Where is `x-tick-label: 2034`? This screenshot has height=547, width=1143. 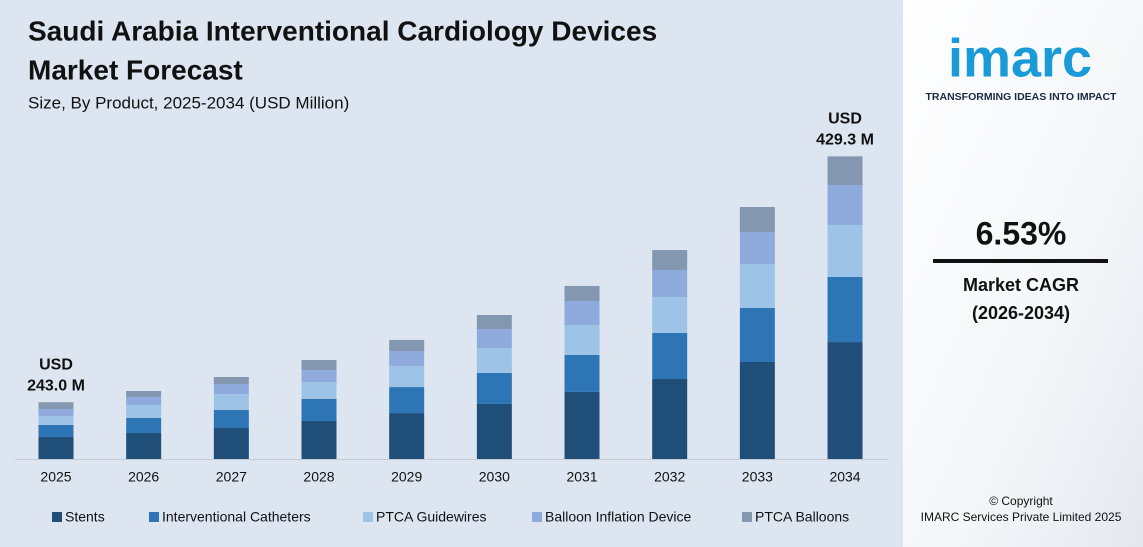
x-tick-label: 2034 is located at coordinates (844, 477).